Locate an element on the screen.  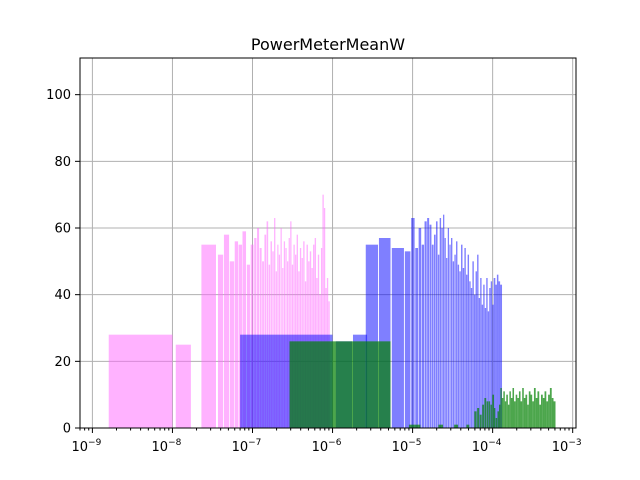
x-tick-label: 10⁻⁴ is located at coordinates (487, 446).